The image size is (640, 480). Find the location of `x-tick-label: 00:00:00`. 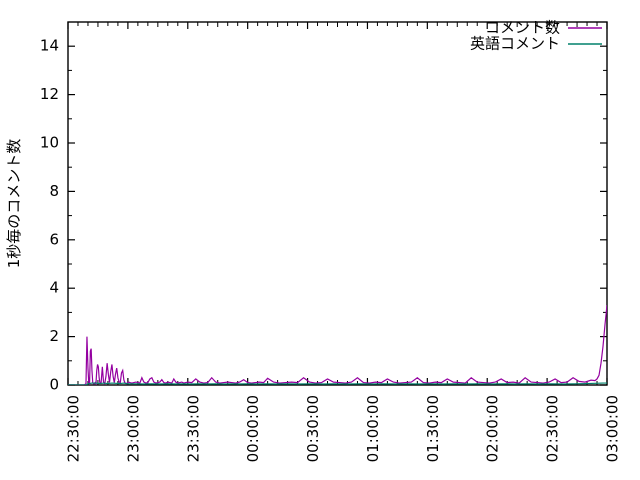

x-tick-label: 00:00:00 is located at coordinates (253, 428).